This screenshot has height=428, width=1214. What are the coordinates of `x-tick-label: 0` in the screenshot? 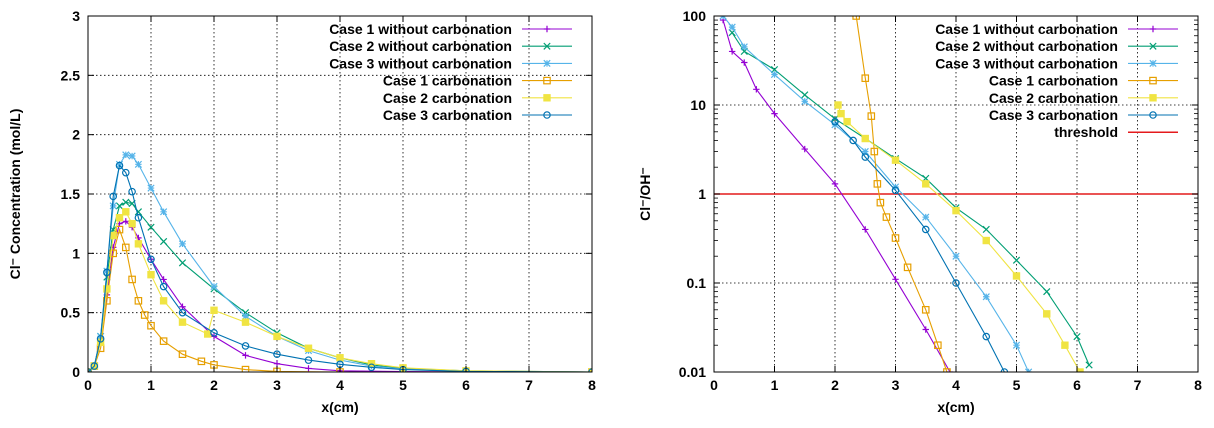 It's located at (88, 385).